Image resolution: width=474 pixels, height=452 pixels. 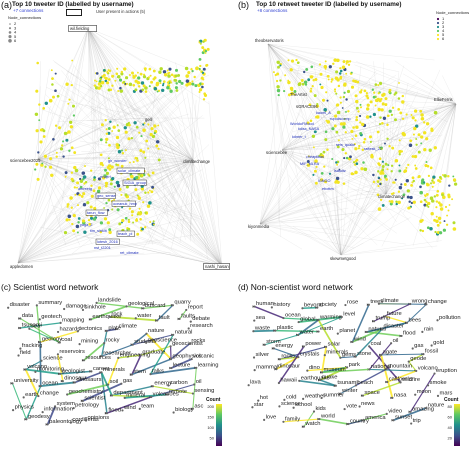 What do you see at coordinates (415, 320) in the screenshot?
I see `word-label: bees` at bounding box center [415, 320].